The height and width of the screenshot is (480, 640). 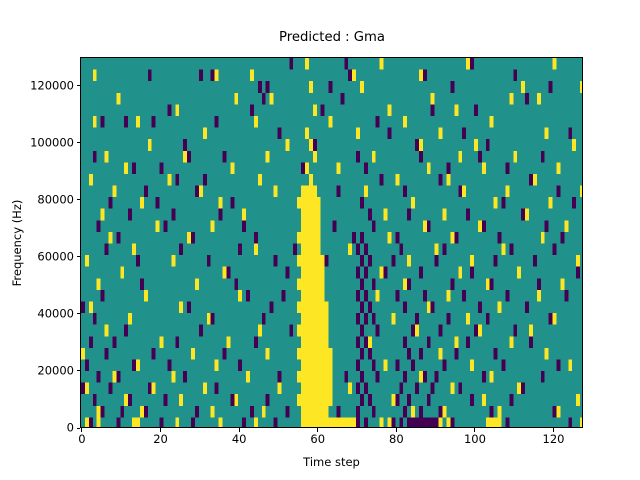 What do you see at coordinates (474, 439) in the screenshot?
I see `x-tick-label: 100` at bounding box center [474, 439].